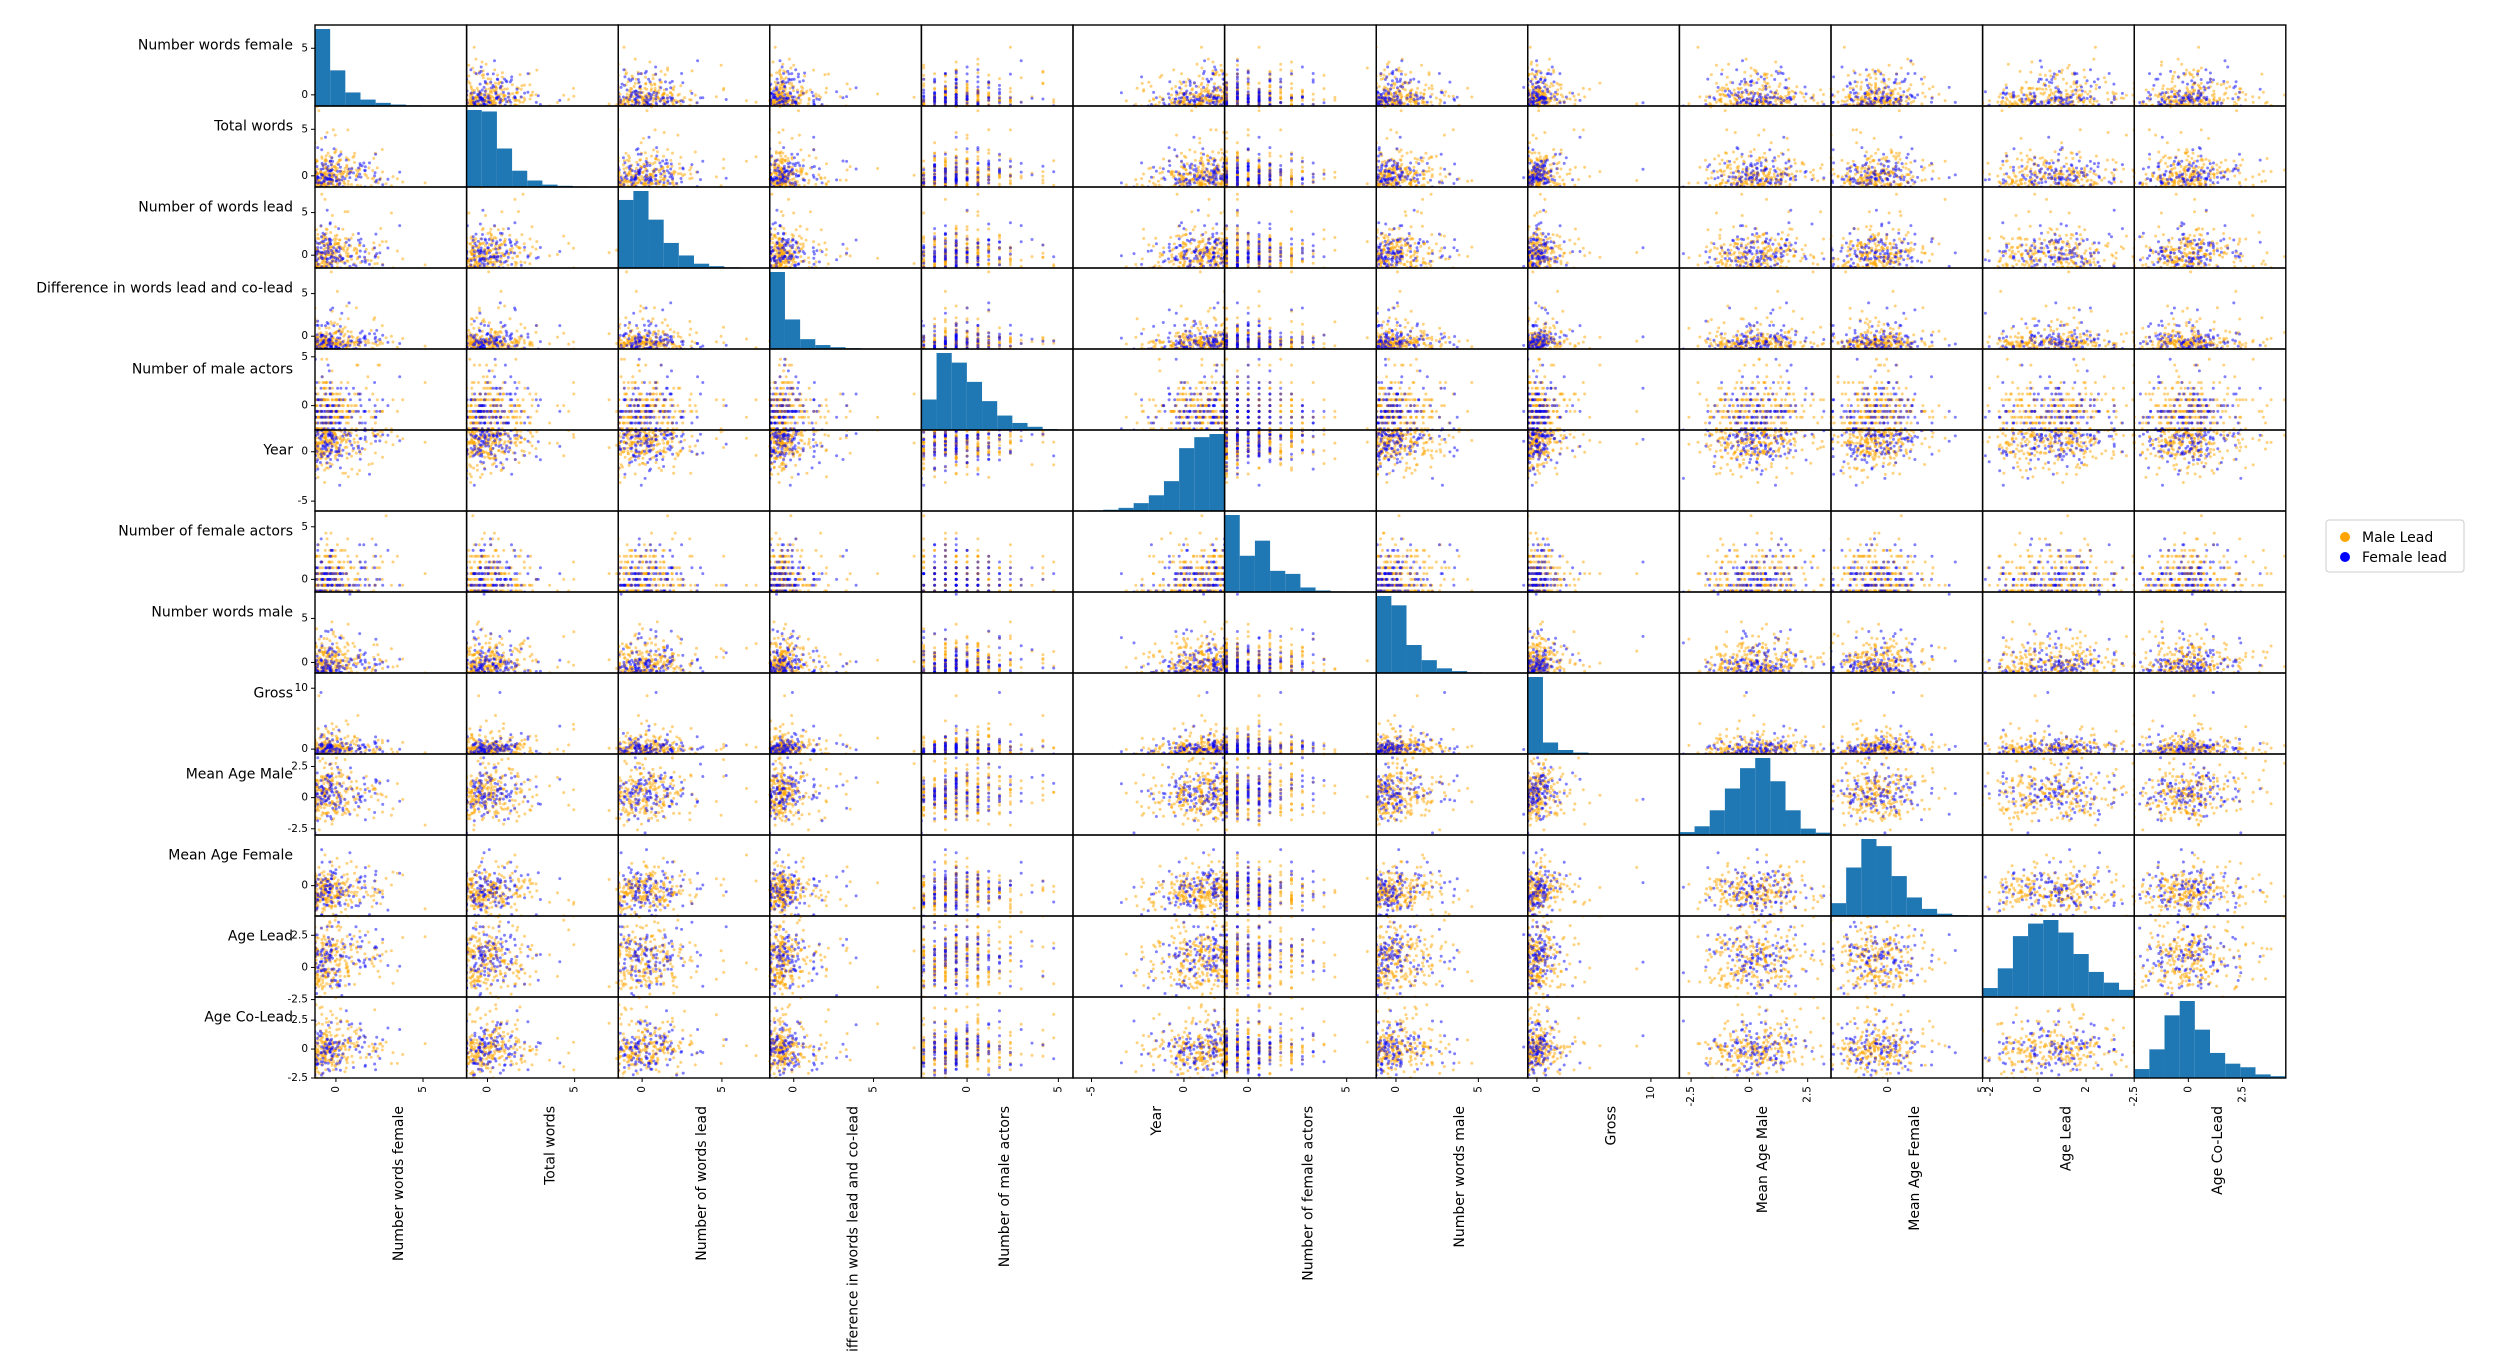 Image resolution: width=2502 pixels, height=1351 pixels. What do you see at coordinates (1451, 66) in the screenshot?
I see `cell-number-words-female-vs-number-words-male` at bounding box center [1451, 66].